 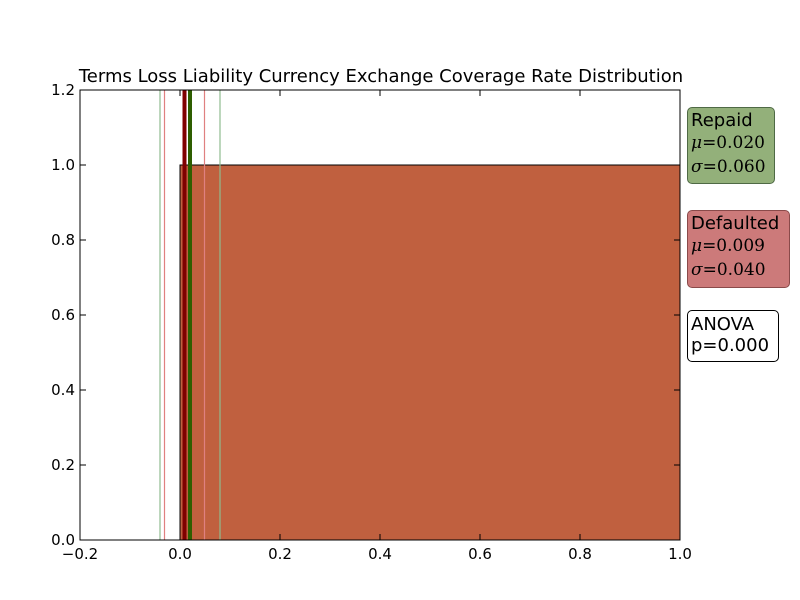 What do you see at coordinates (480, 554) in the screenshot?
I see `x-tick-label: 0.6` at bounding box center [480, 554].